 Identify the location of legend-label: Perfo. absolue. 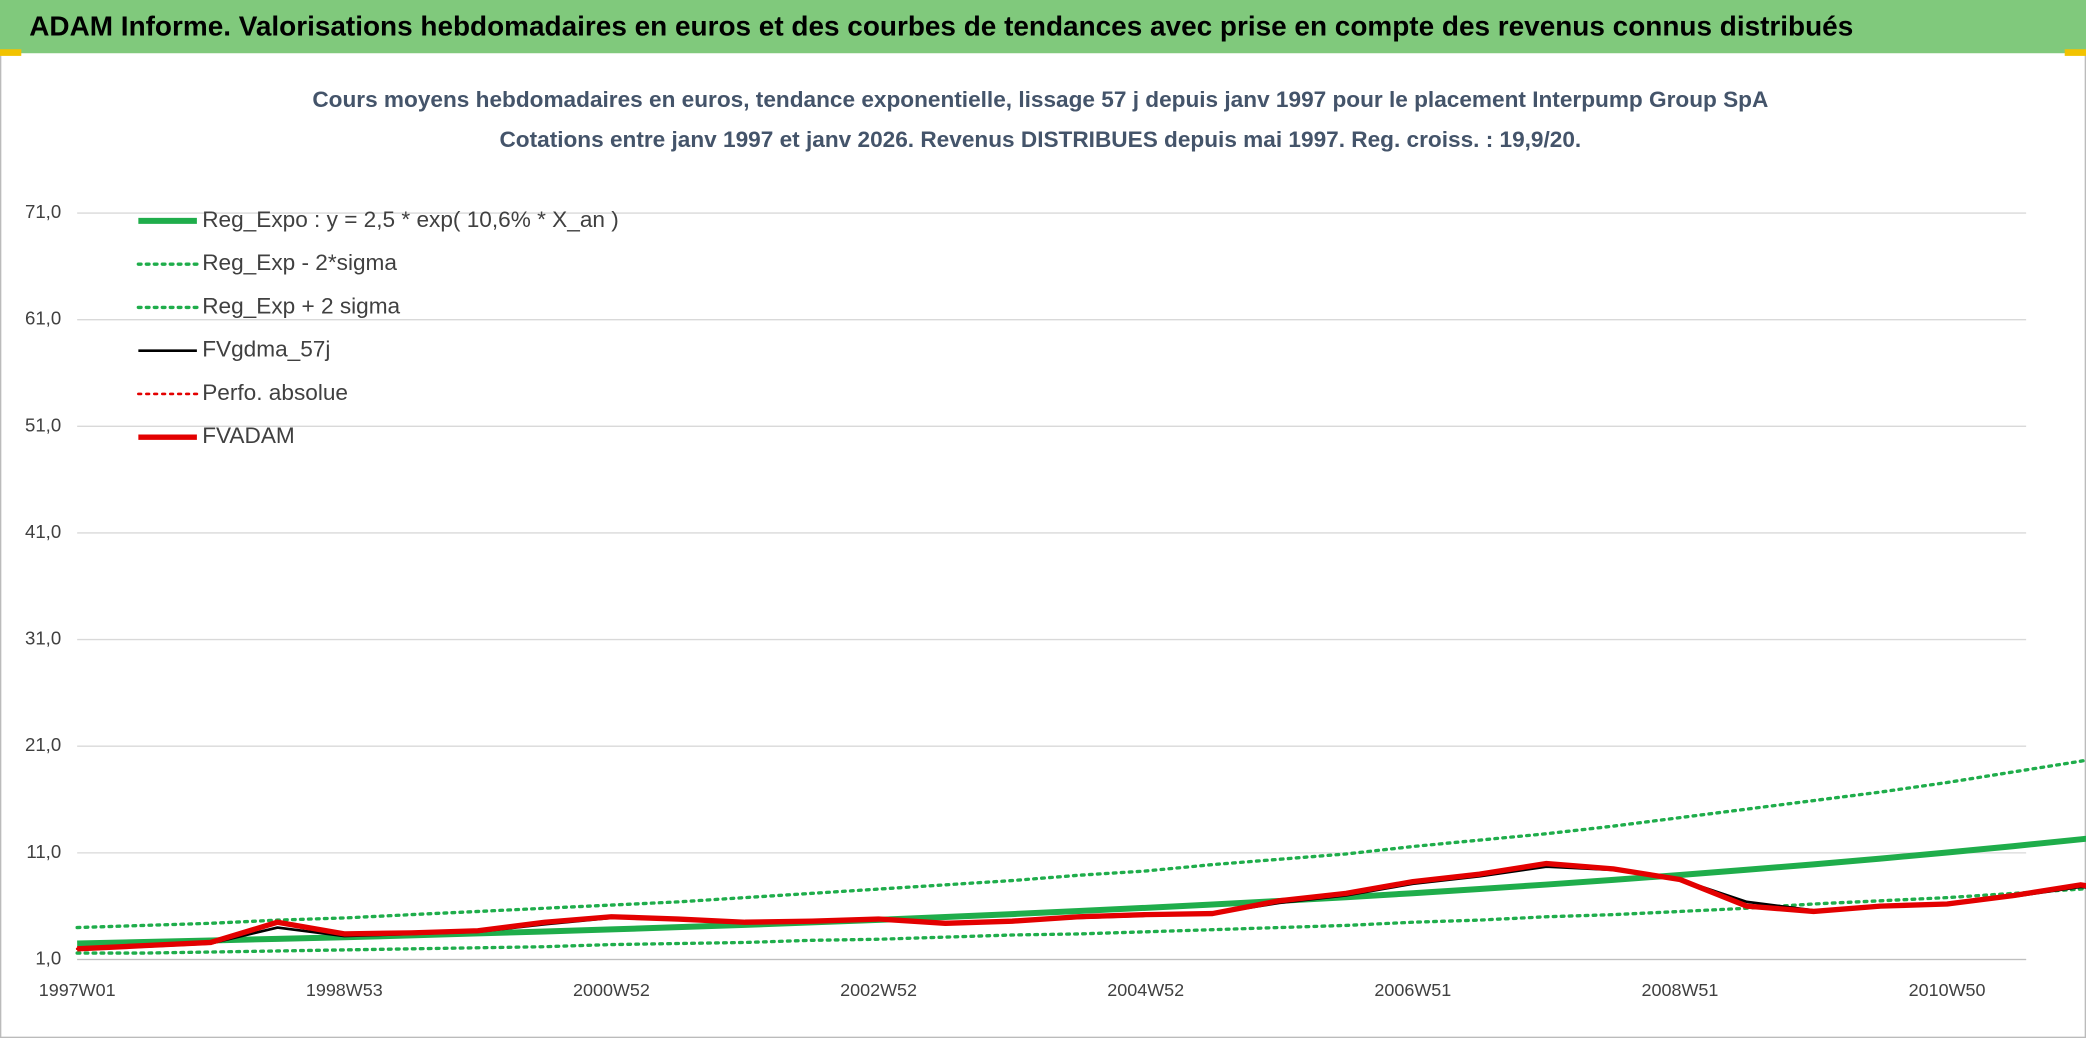
(275, 392).